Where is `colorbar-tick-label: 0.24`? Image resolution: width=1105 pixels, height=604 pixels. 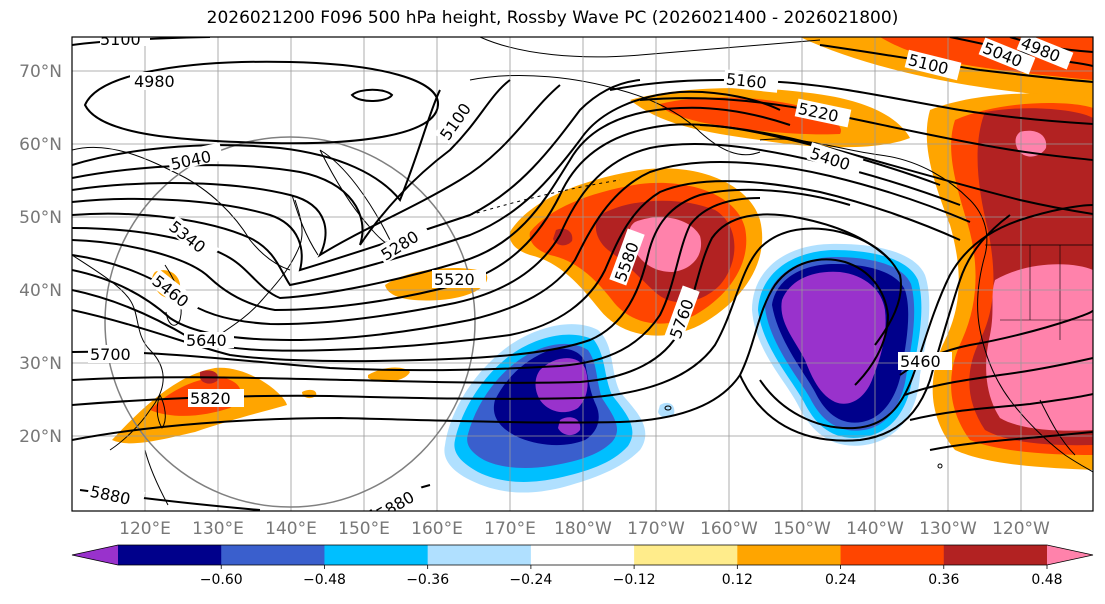
colorbar-tick-label: 0.24 is located at coordinates (840, 580).